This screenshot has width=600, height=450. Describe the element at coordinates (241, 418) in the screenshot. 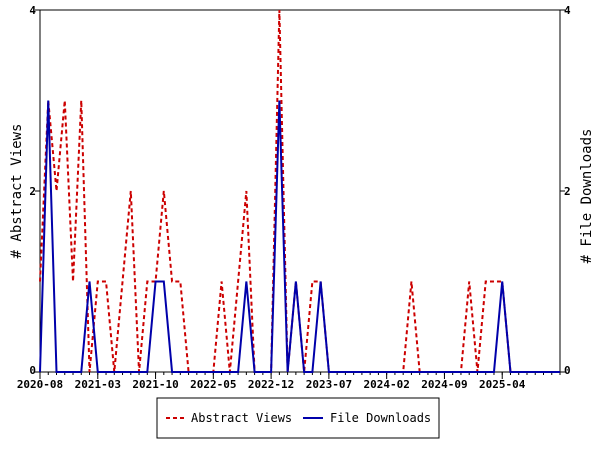

I see `legend-label-abstract-views: Abstract Views` at that location.